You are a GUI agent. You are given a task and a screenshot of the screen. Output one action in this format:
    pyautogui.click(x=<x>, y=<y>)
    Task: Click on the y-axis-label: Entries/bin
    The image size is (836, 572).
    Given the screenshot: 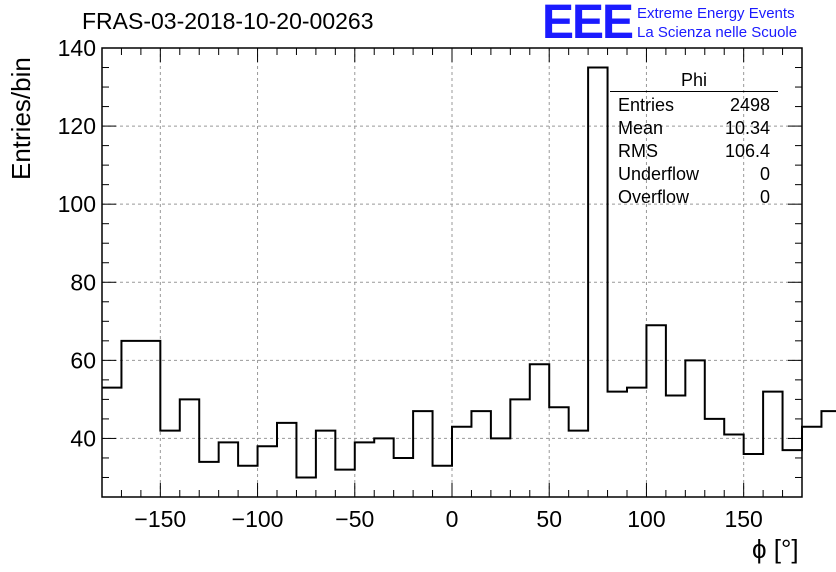 What is the action you would take?
    pyautogui.click(x=21, y=118)
    